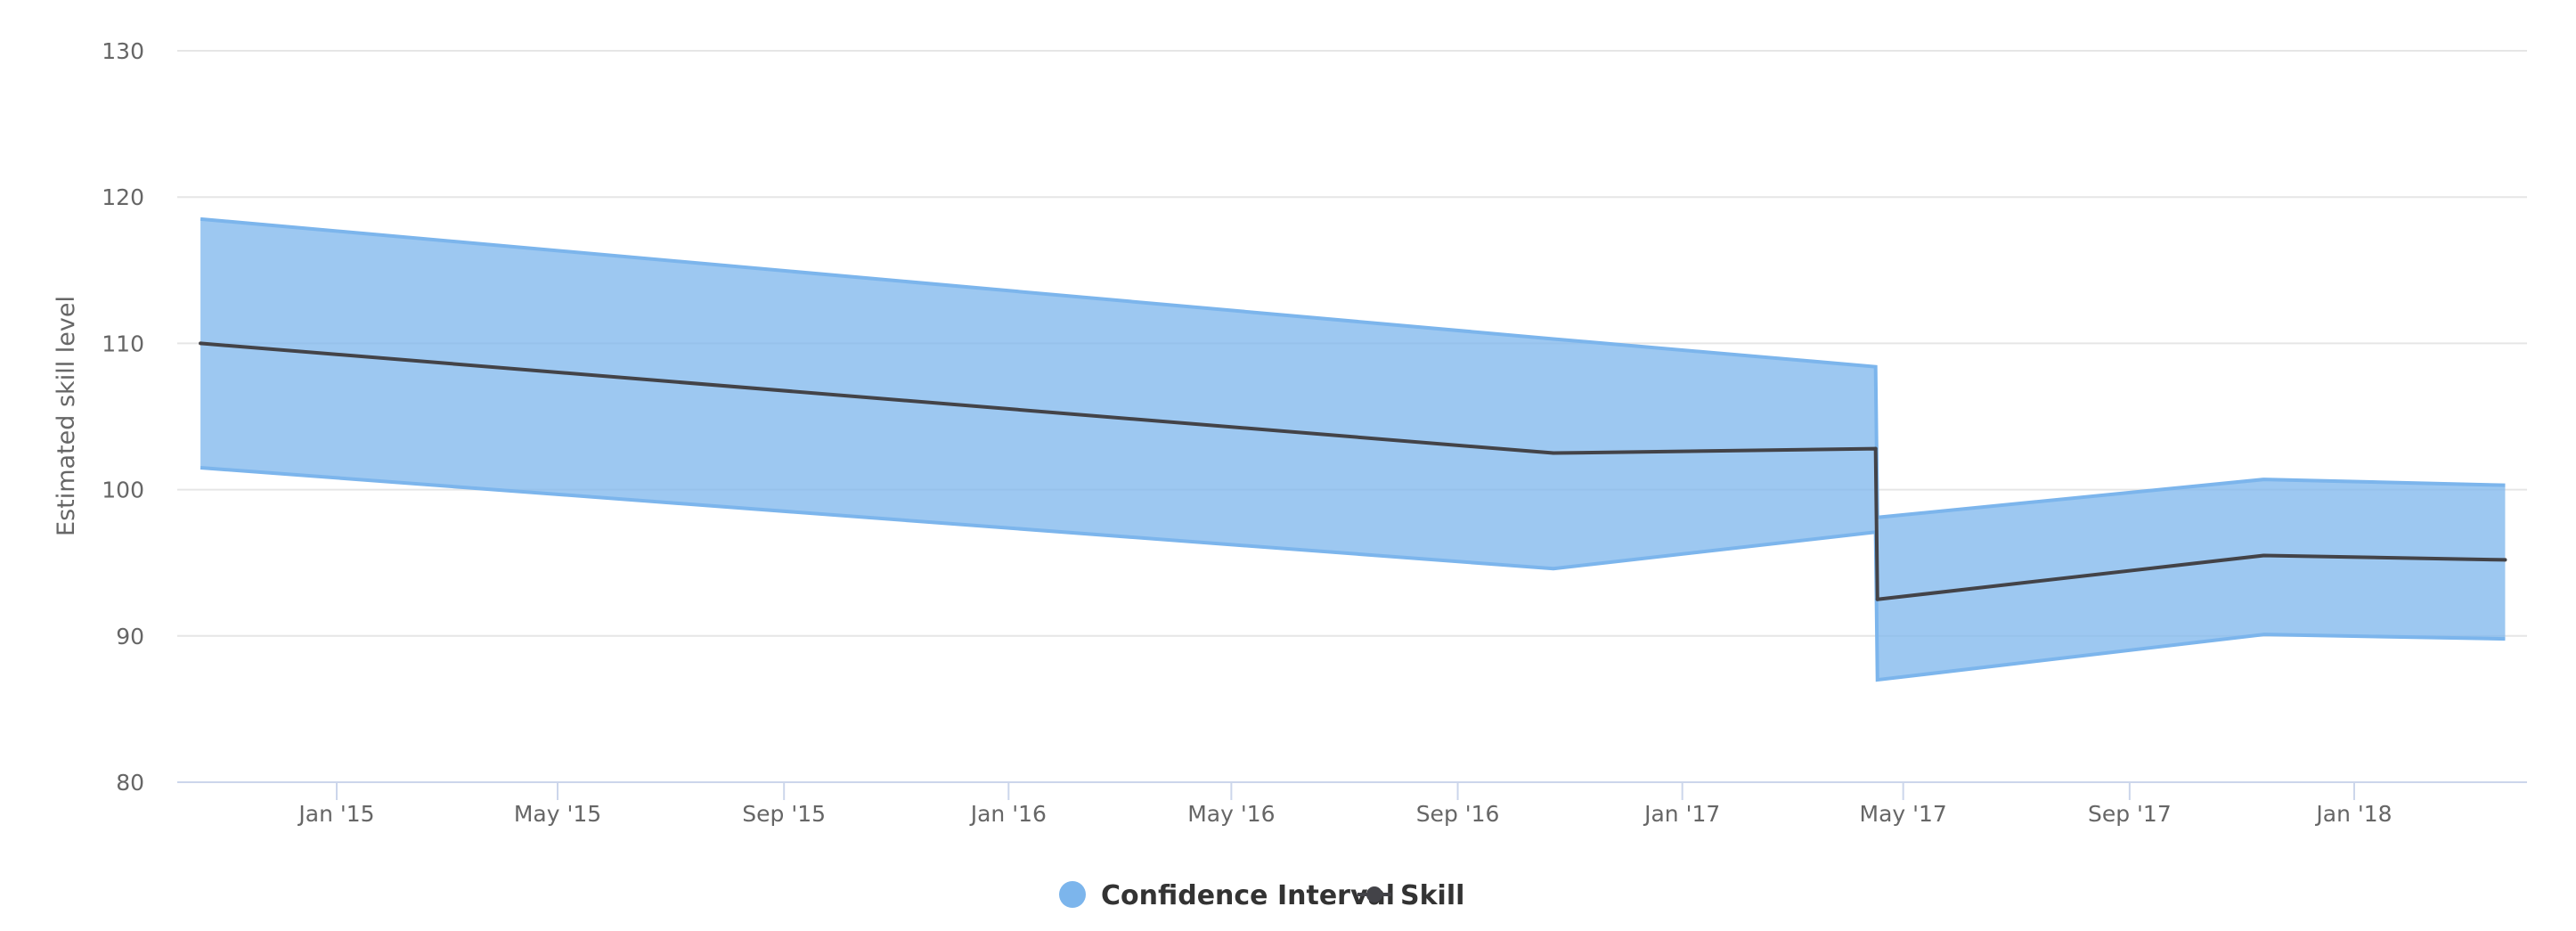  I want to click on x-tick-label: Sep '15, so click(784, 814).